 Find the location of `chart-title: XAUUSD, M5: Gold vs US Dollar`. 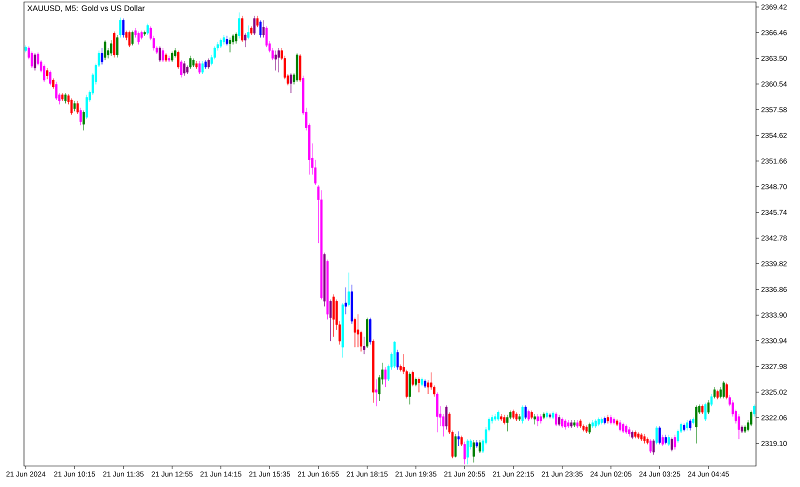

chart-title: XAUUSD, M5: Gold vs US Dollar is located at coordinates (86, 8).